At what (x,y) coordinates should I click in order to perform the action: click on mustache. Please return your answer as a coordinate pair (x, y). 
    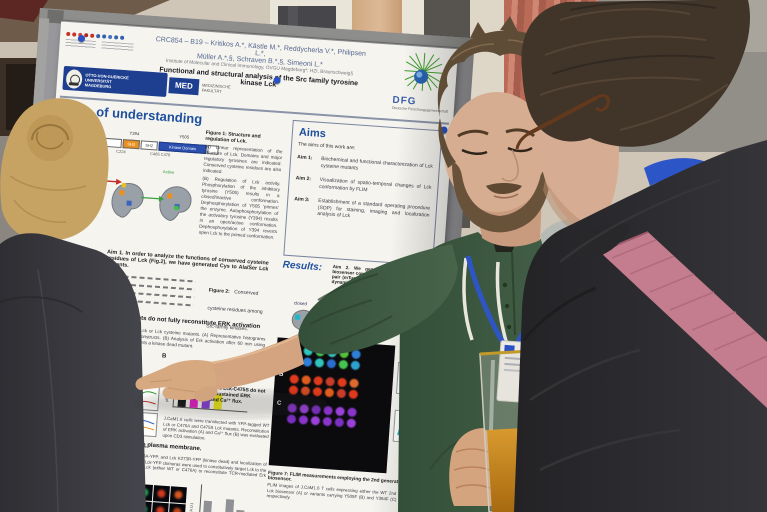
    Looking at the image, I should click on (504, 188).